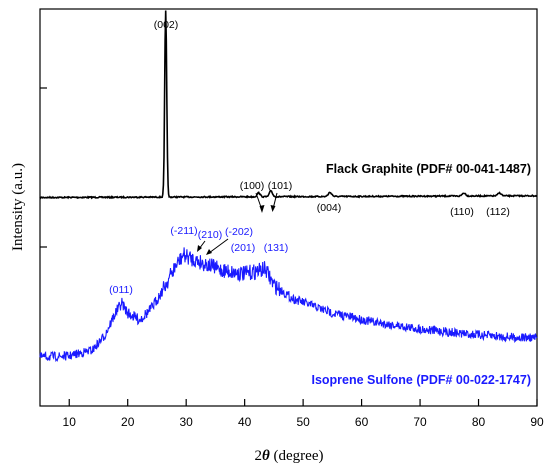 Image resolution: width=550 pixels, height=472 pixels. What do you see at coordinates (329, 208) in the screenshot?
I see `peak-label-graphite-004: (004)` at bounding box center [329, 208].